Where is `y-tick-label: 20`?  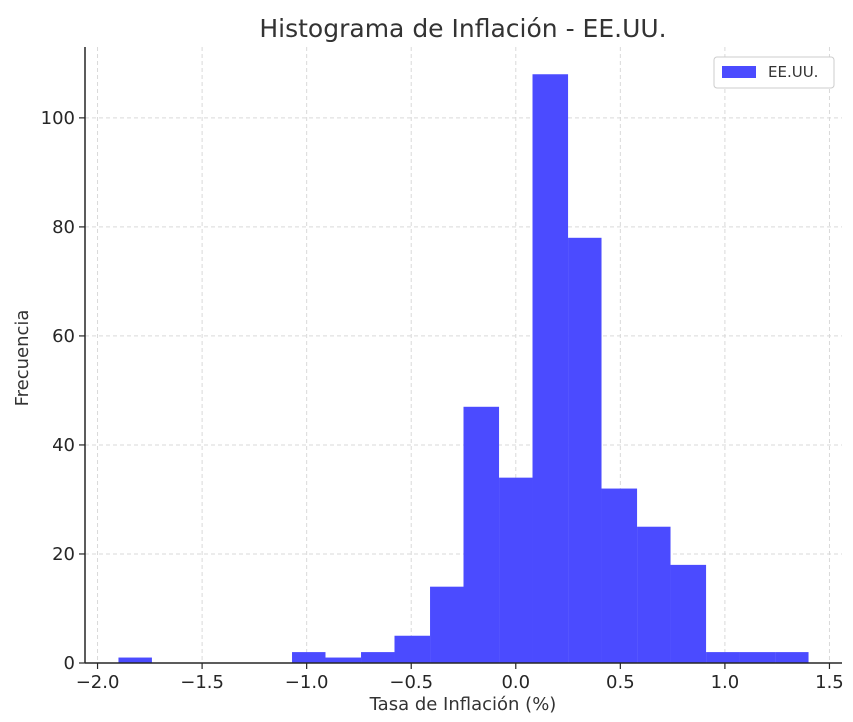 y-tick-label: 20 is located at coordinates (63, 554).